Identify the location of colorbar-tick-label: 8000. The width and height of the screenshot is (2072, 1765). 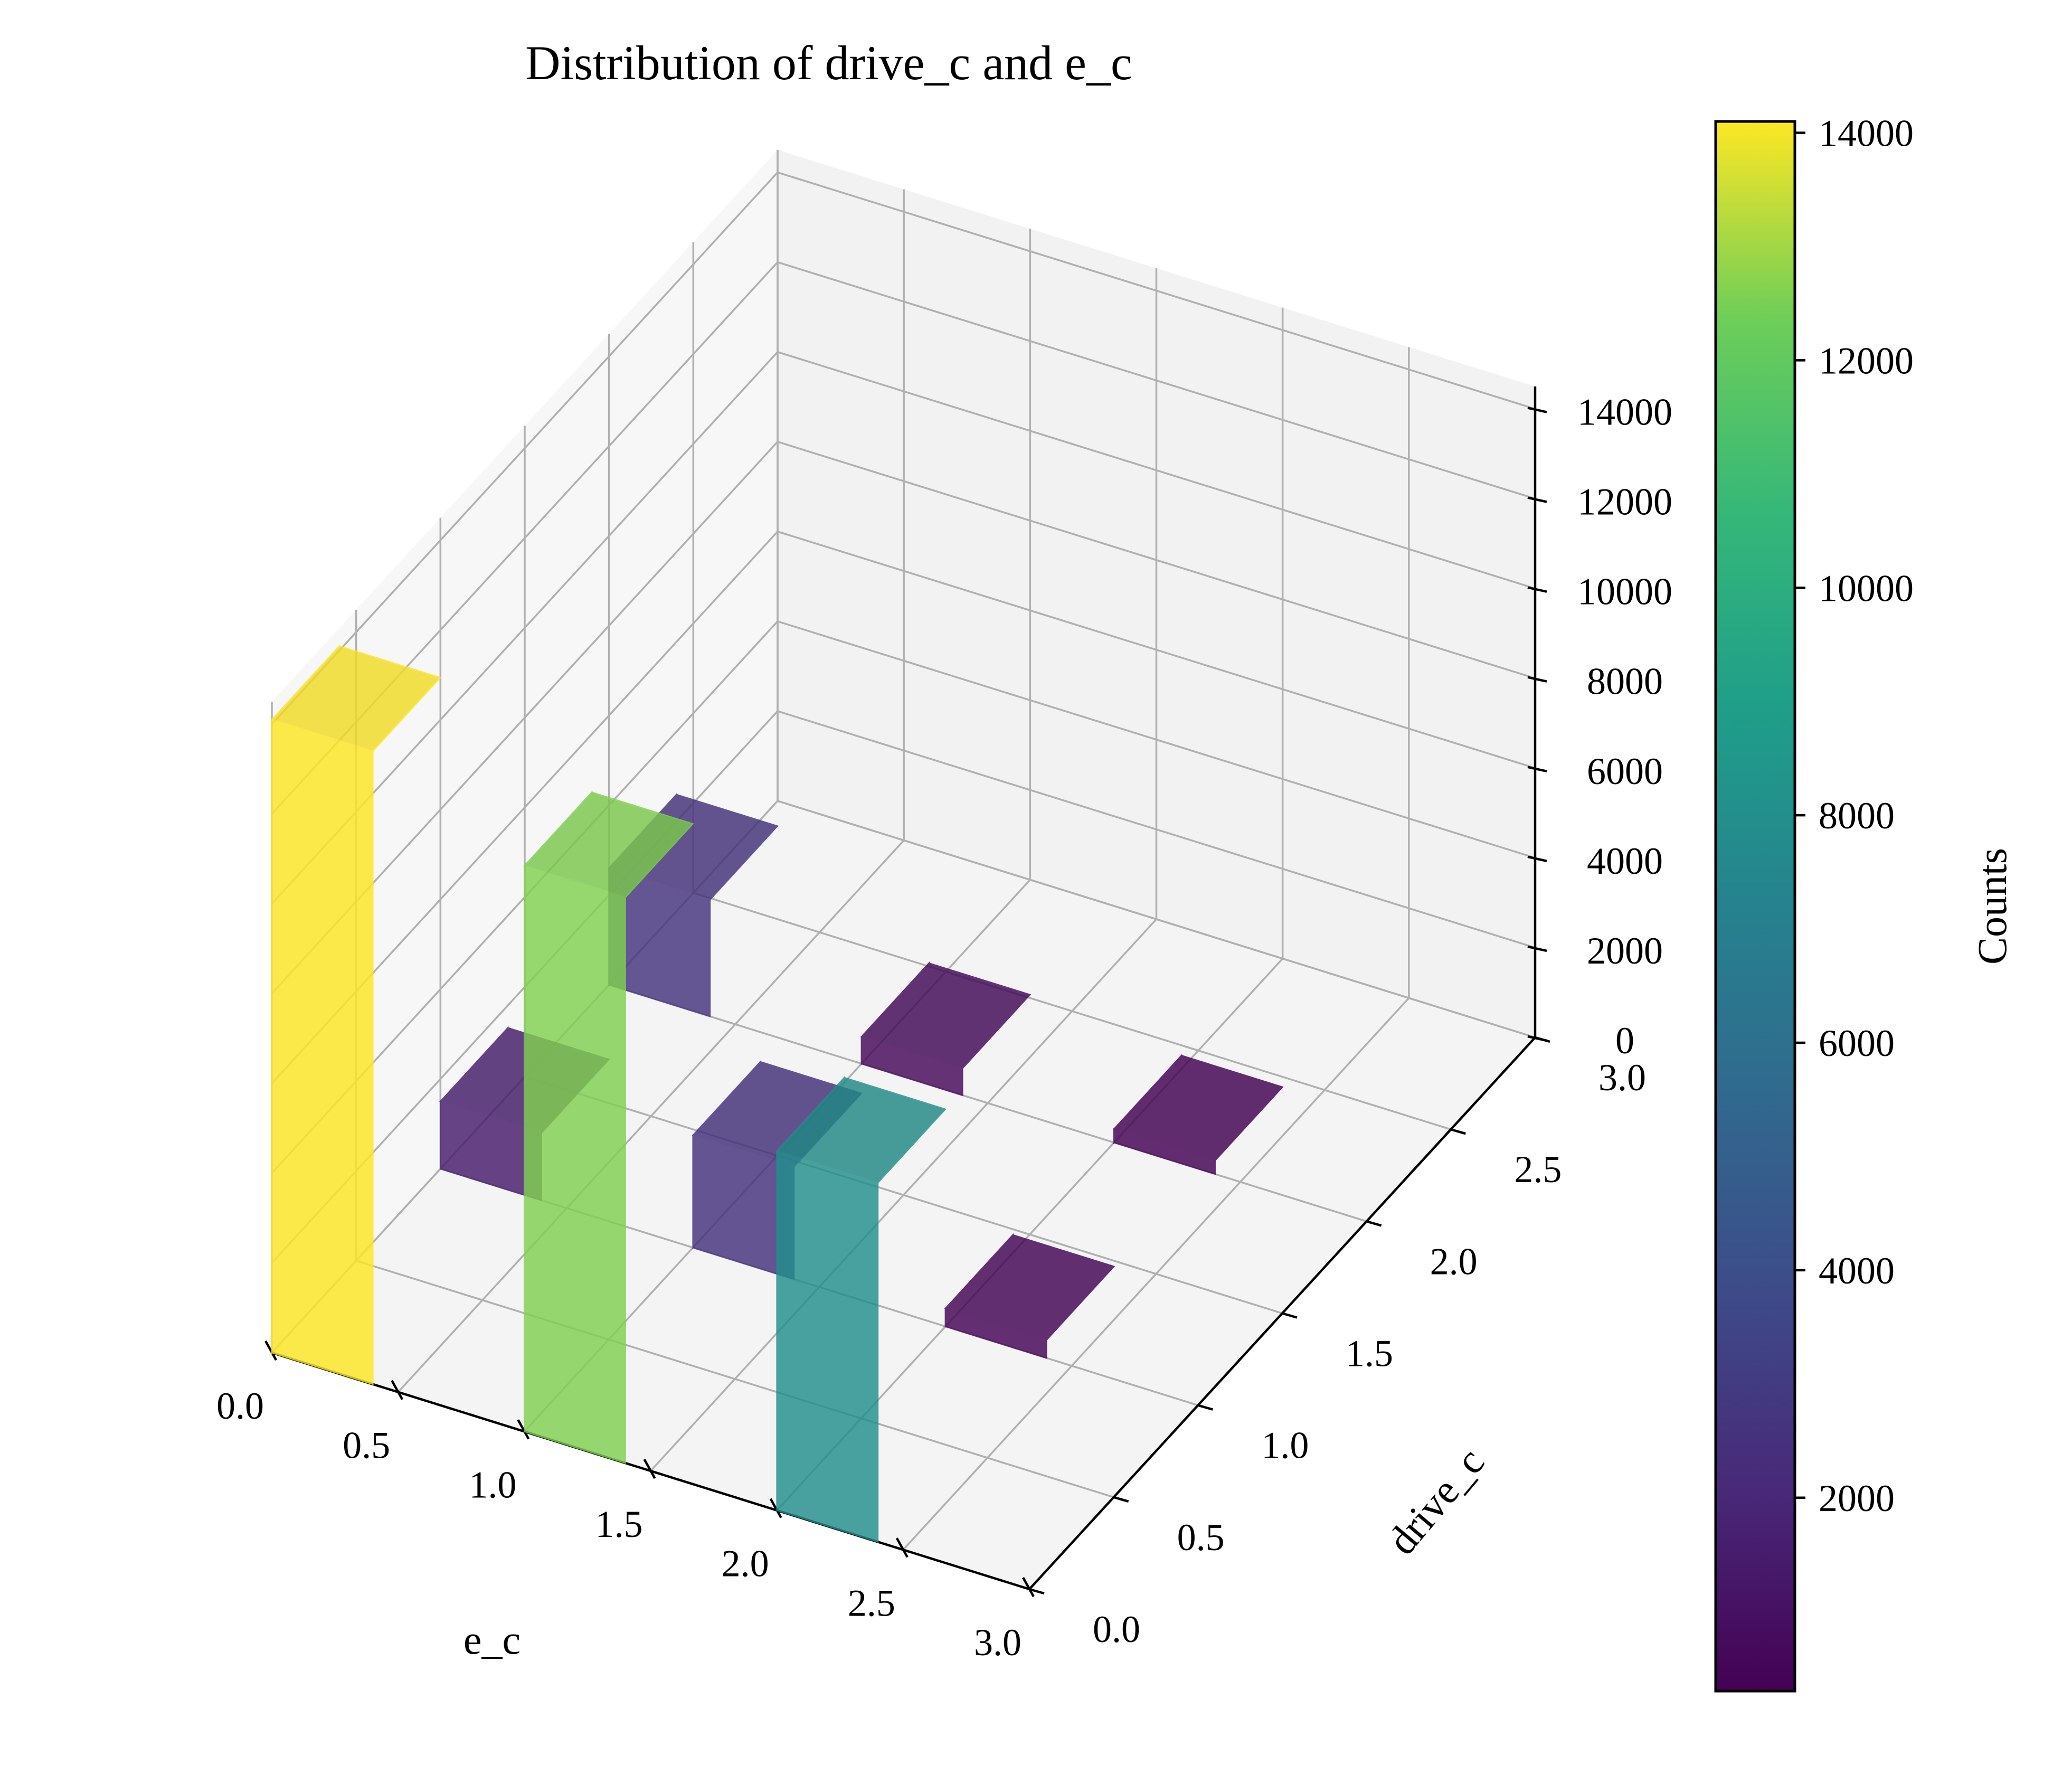
(1857, 816).